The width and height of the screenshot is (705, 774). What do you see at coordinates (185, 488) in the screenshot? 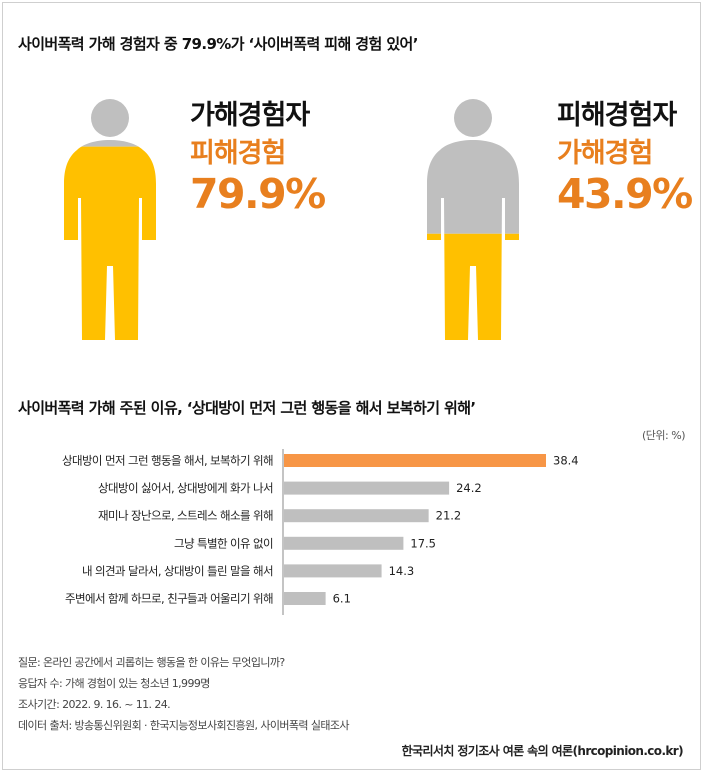
I see `bar-category-label: 상대방이 싫어서, 상대방에게 화가 나서` at bounding box center [185, 488].